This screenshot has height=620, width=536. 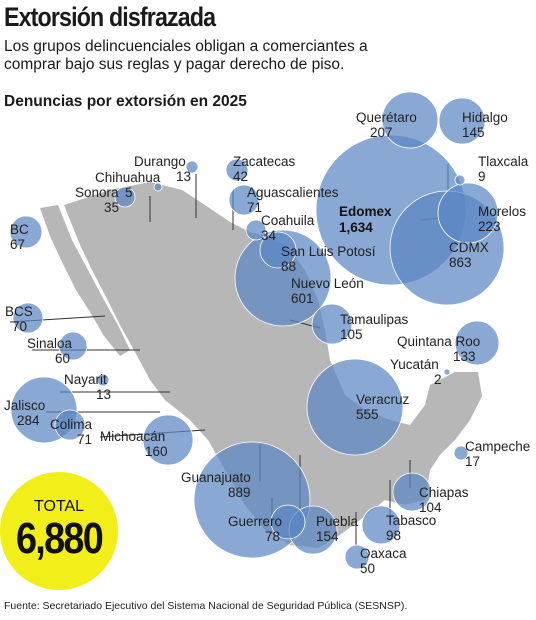 I want to click on label-cdmx-name: CDMX, so click(x=469, y=247).